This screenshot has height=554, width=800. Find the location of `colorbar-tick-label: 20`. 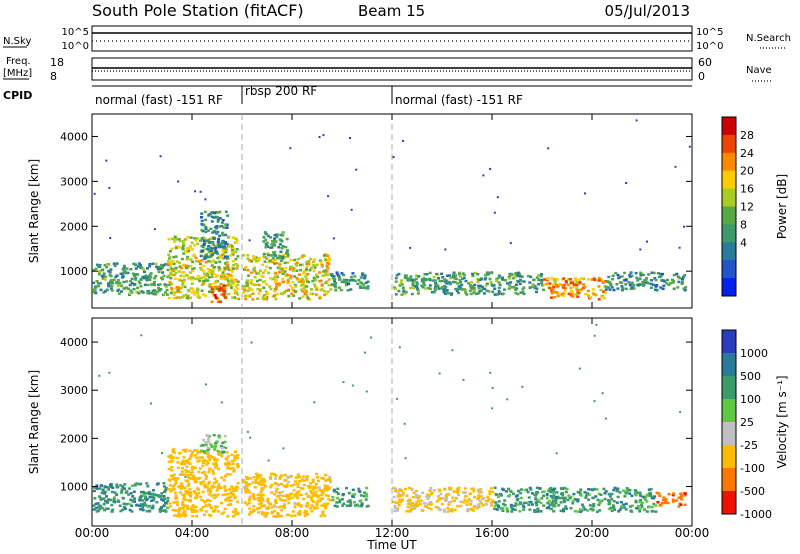

colorbar-tick-label: 20 is located at coordinates (747, 171).